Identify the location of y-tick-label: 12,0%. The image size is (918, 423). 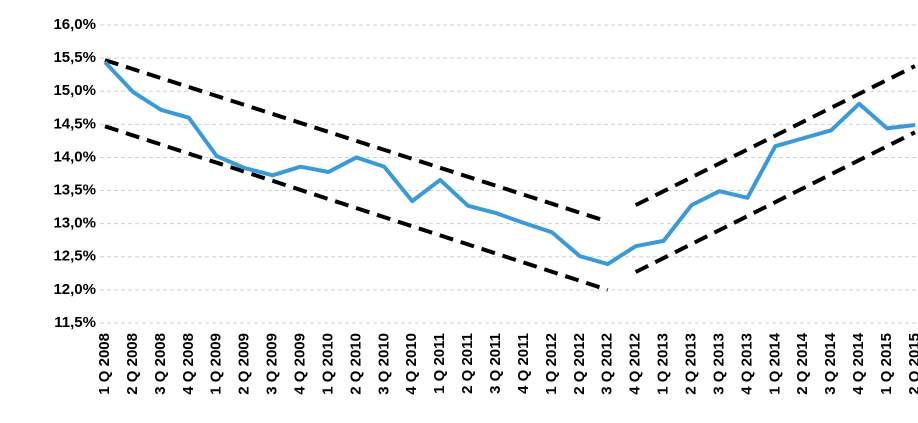
(74, 289).